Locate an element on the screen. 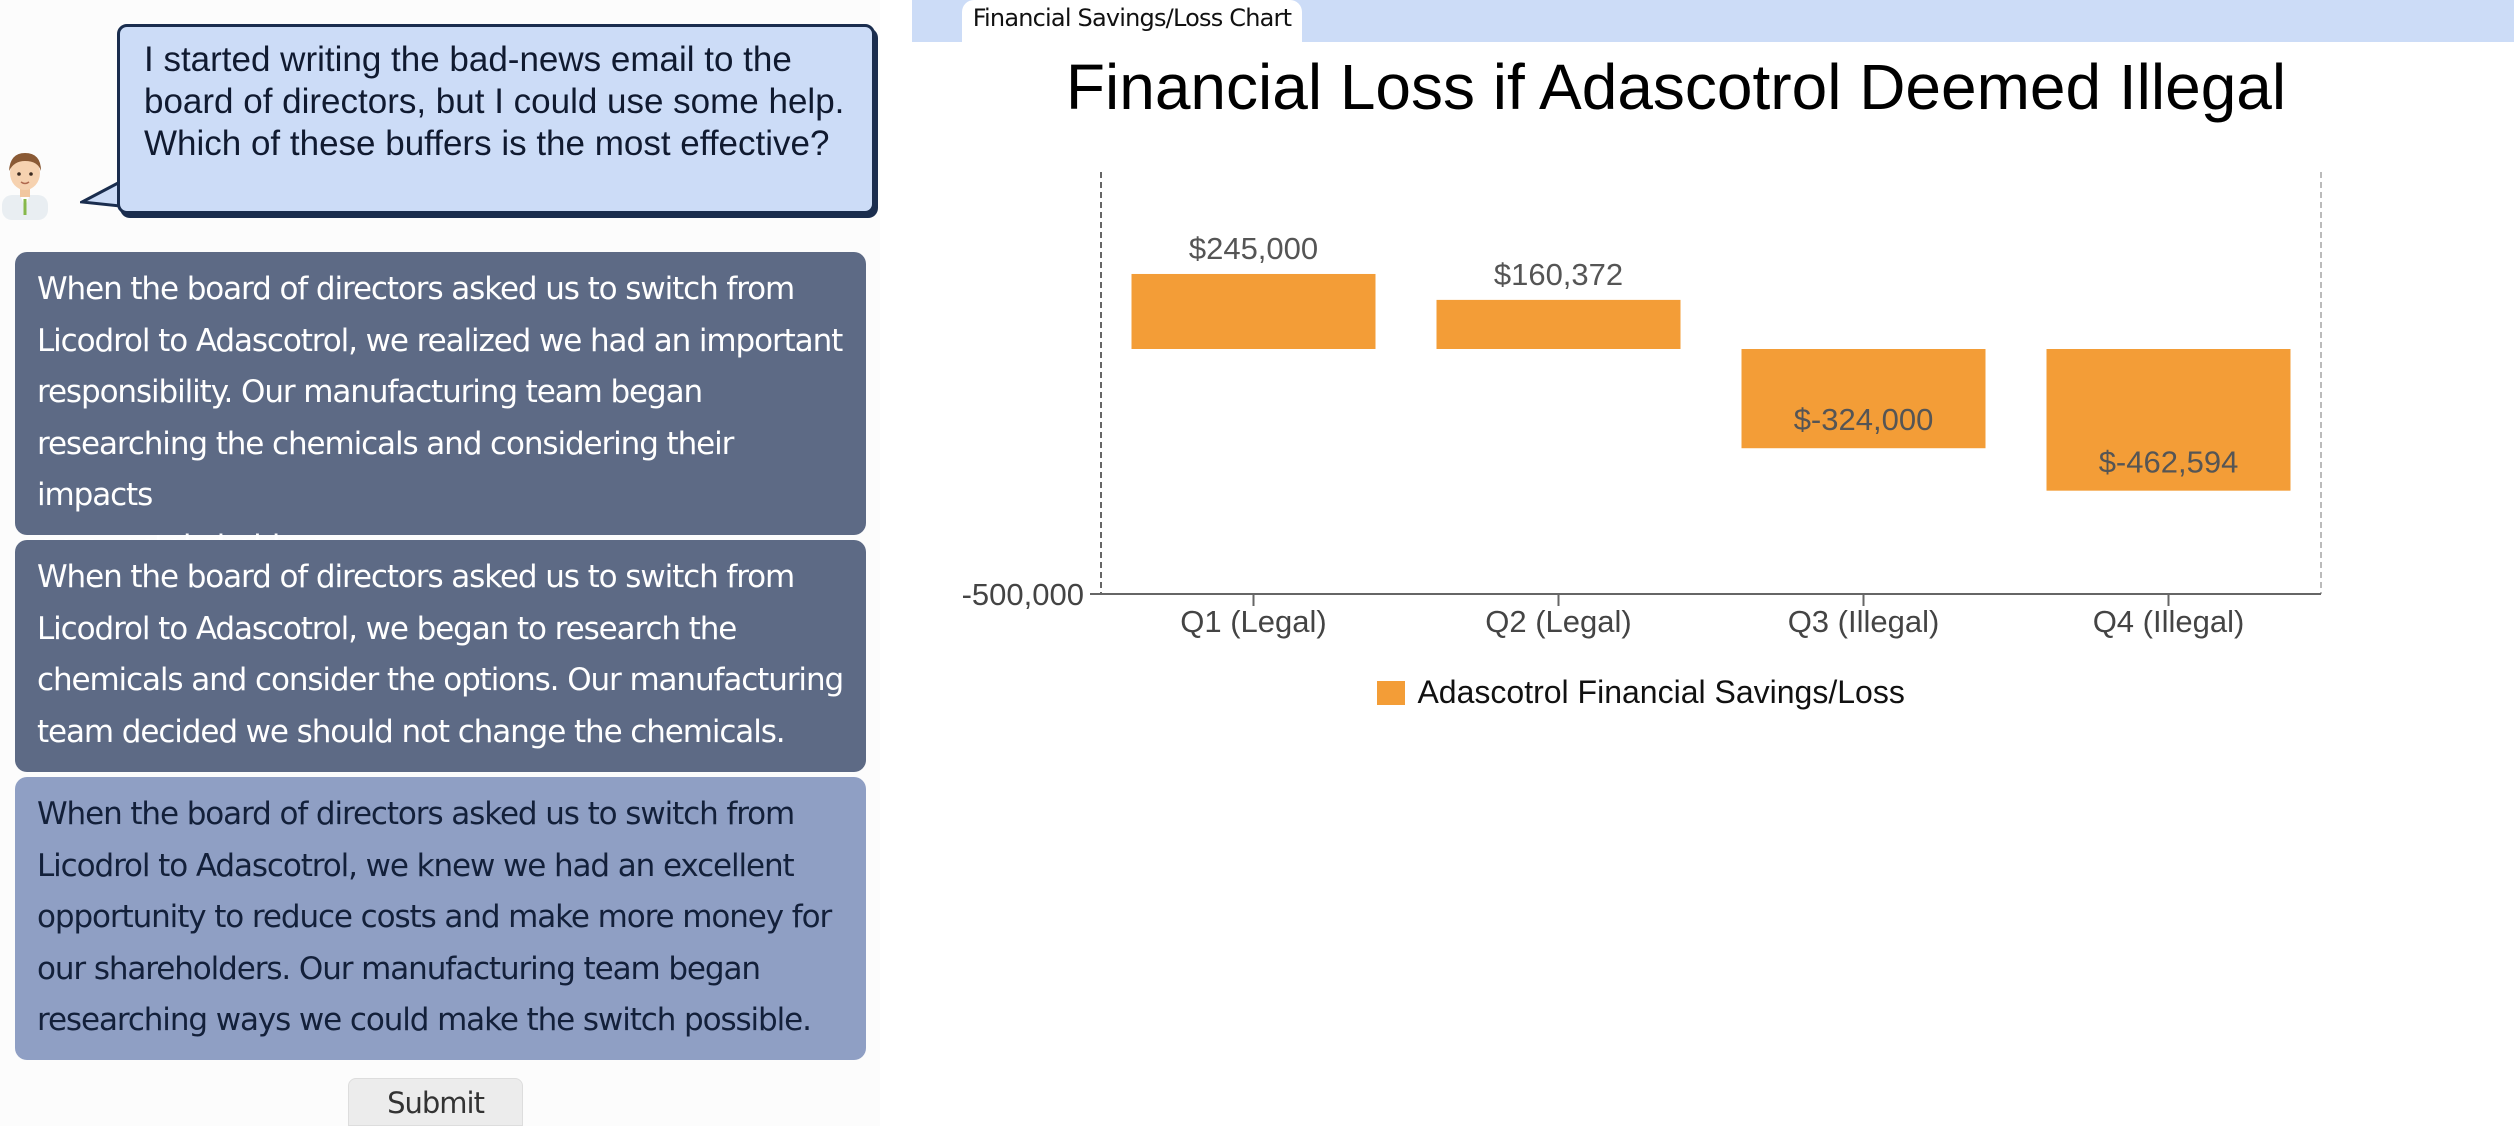 Image resolution: width=2514 pixels, height=1127 pixels. bar-value-label: $245,000 is located at coordinates (1253, 248).